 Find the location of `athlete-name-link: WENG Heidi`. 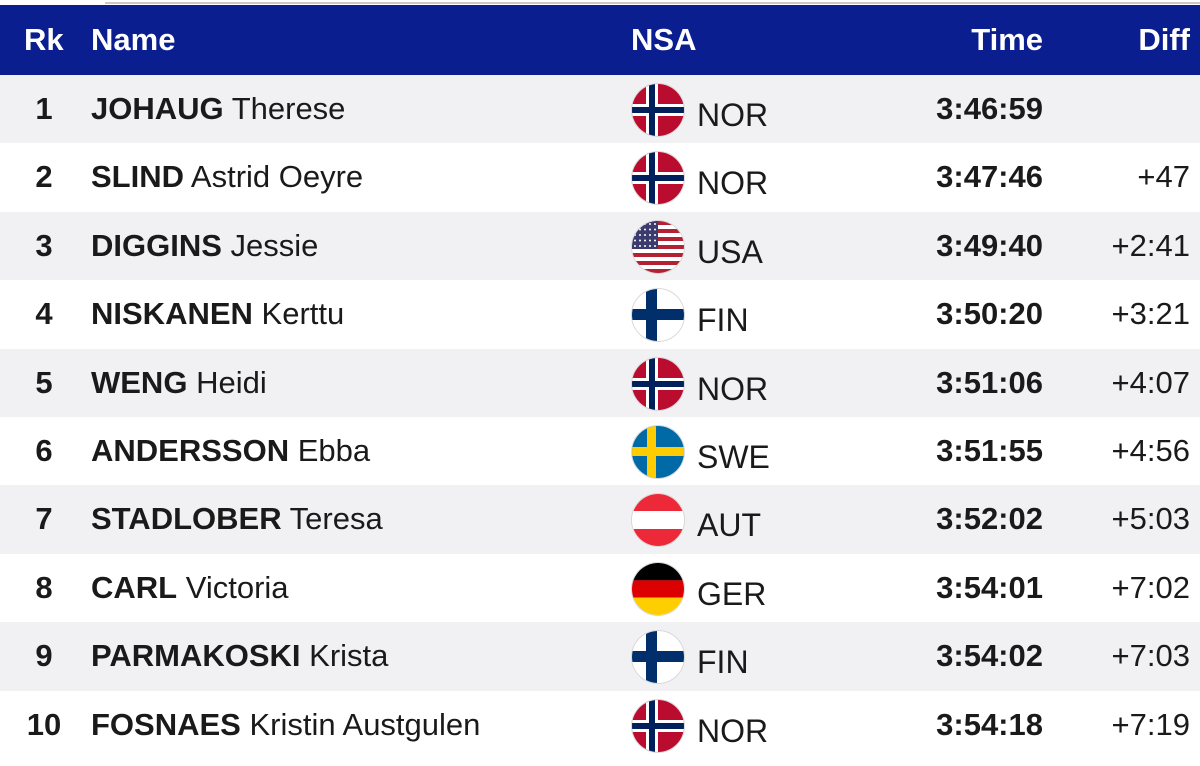

athlete-name-link: WENG Heidi is located at coordinates (179, 383).